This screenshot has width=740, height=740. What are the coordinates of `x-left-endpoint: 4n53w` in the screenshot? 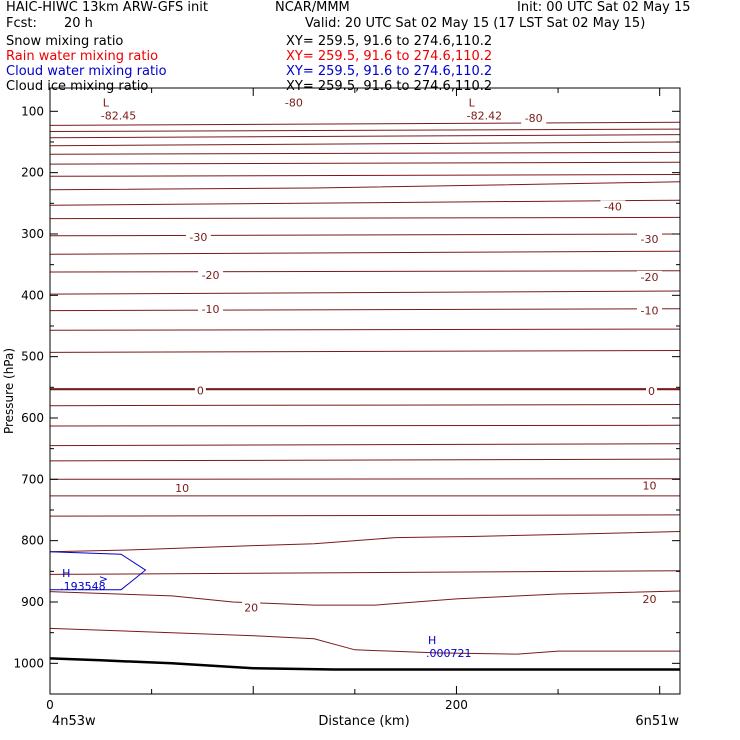 It's located at (74, 721).